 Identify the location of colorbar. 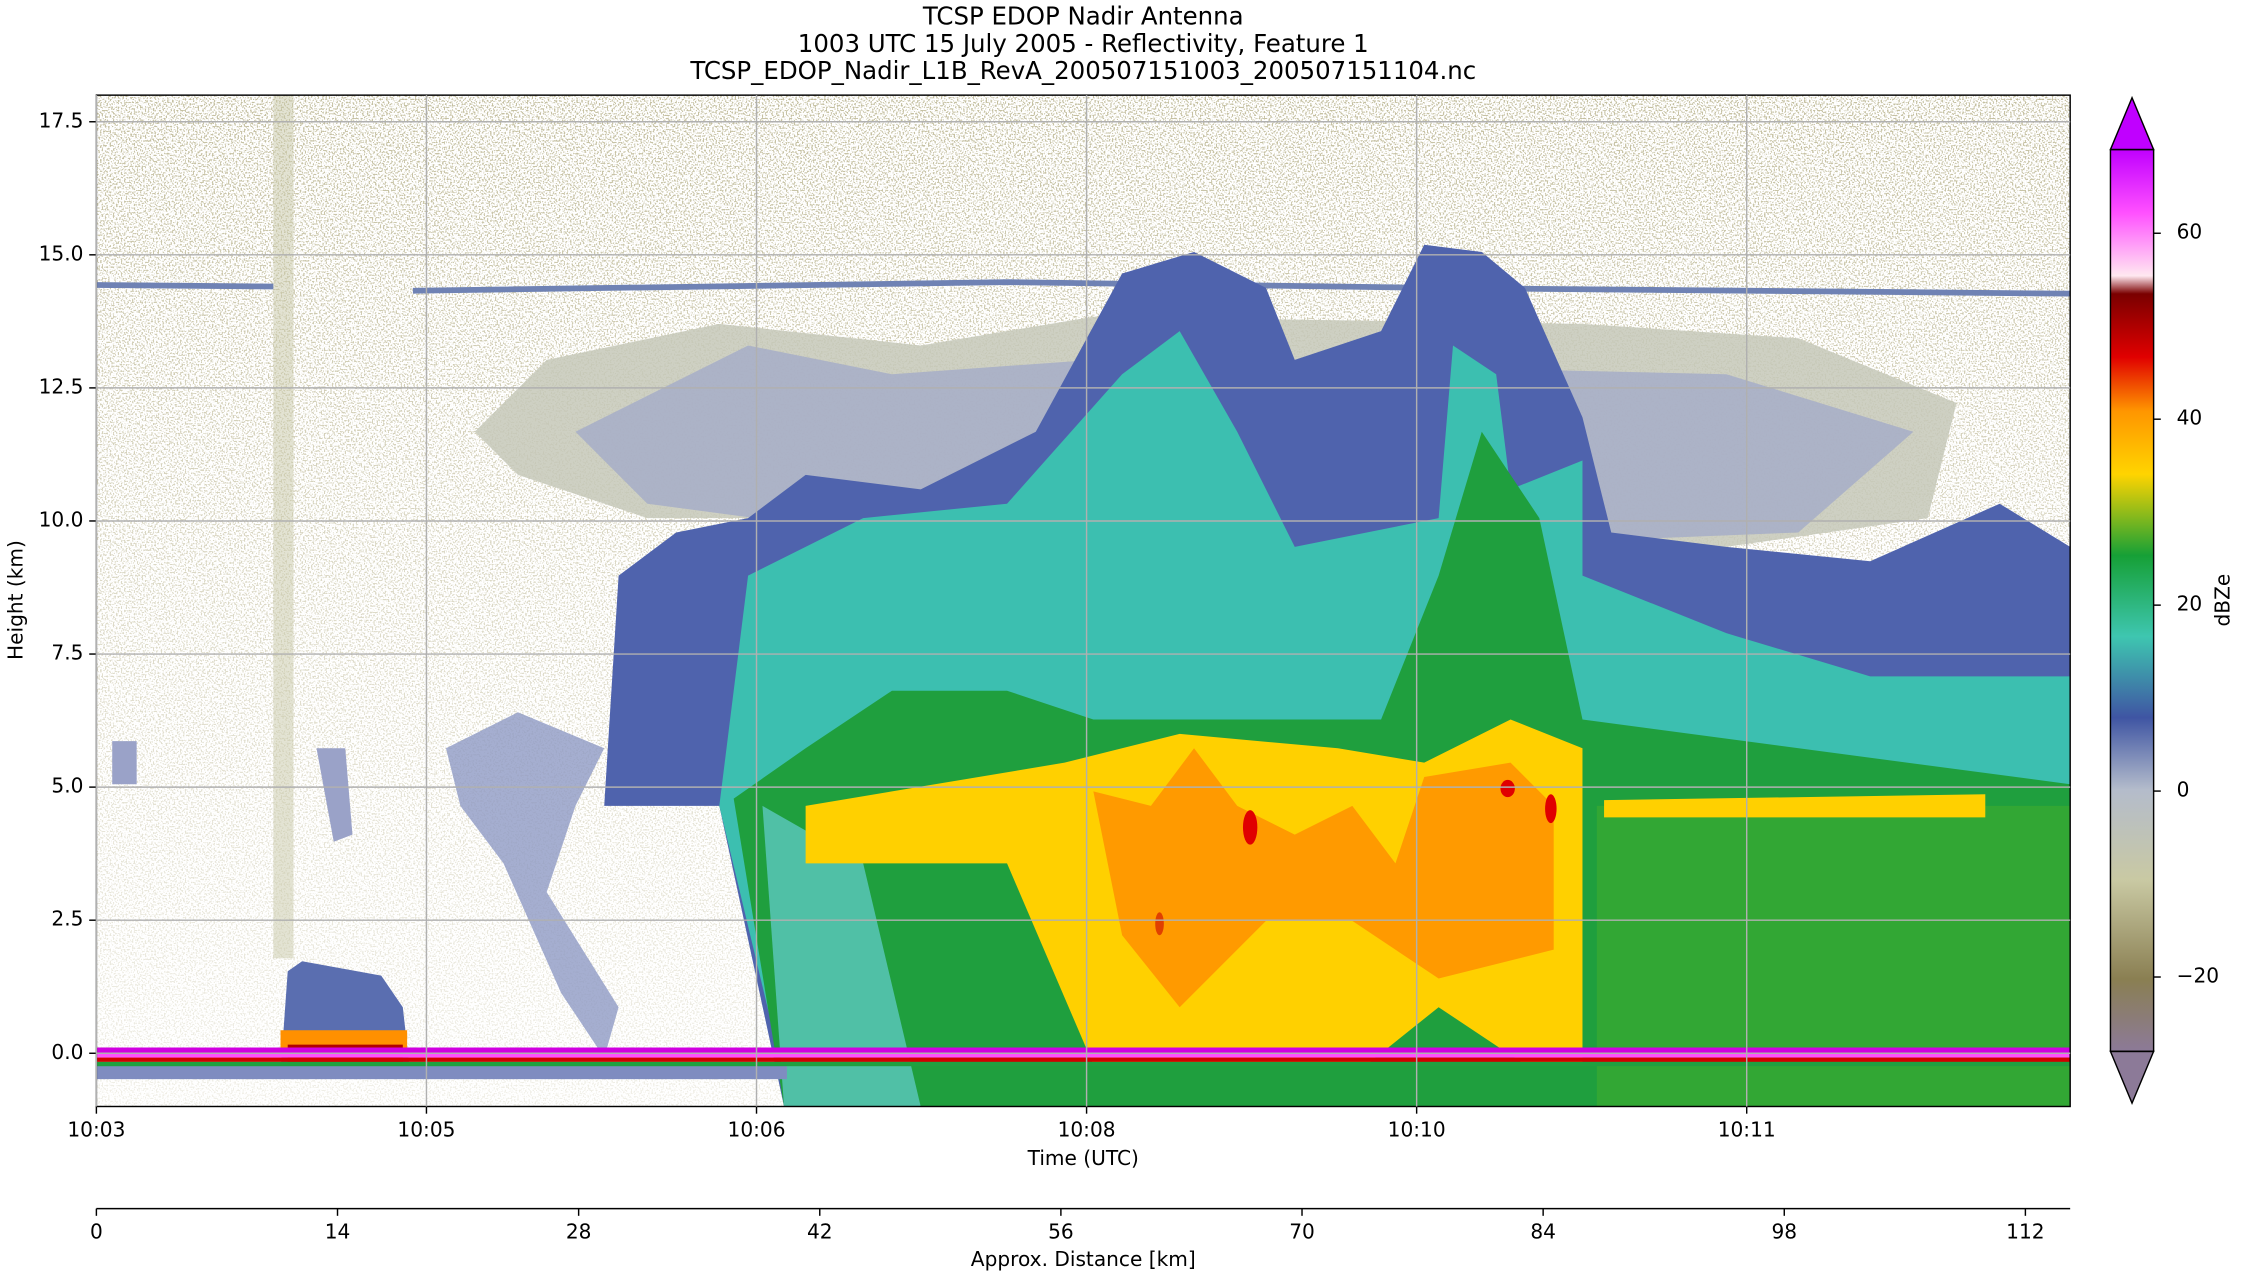
(2132, 600).